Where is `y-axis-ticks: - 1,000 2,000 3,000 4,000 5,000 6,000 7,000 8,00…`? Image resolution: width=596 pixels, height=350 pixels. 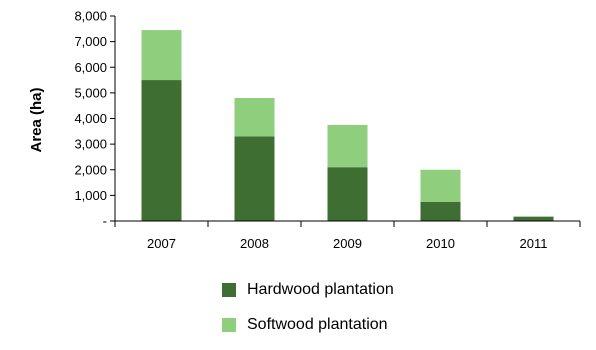 y-axis-ticks: - 1,000 2,000 3,000 4,000 5,000 6,000 7,000 8,00… is located at coordinates (94, 119).